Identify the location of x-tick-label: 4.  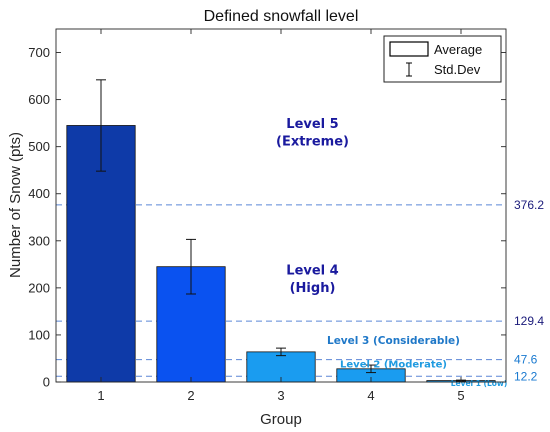
(370, 395).